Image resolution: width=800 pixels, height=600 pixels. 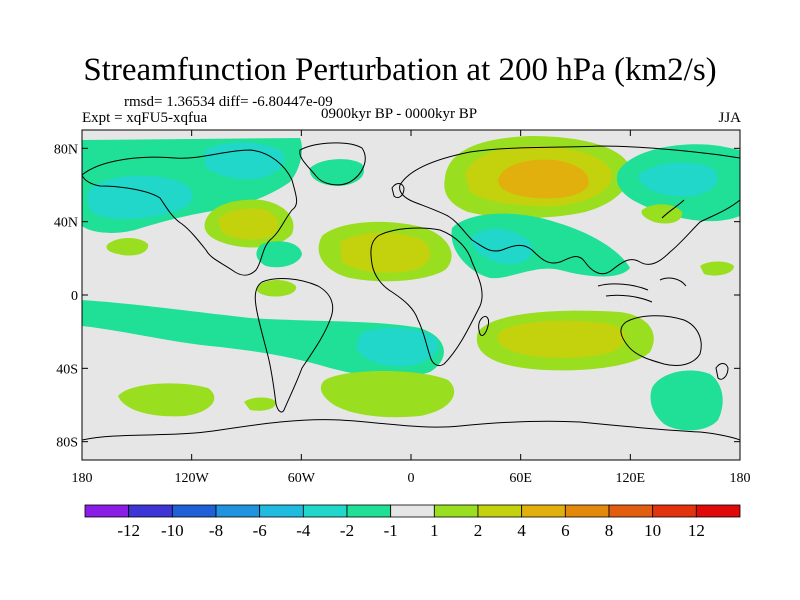 I want to click on contour-na-high-inner, so click(x=248, y=224).